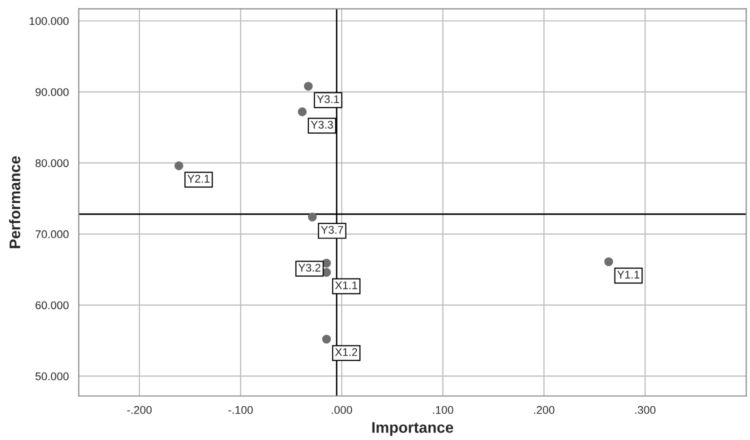 Image resolution: width=750 pixels, height=440 pixels. What do you see at coordinates (240, 410) in the screenshot?
I see `x-tick-label: -.100` at bounding box center [240, 410].